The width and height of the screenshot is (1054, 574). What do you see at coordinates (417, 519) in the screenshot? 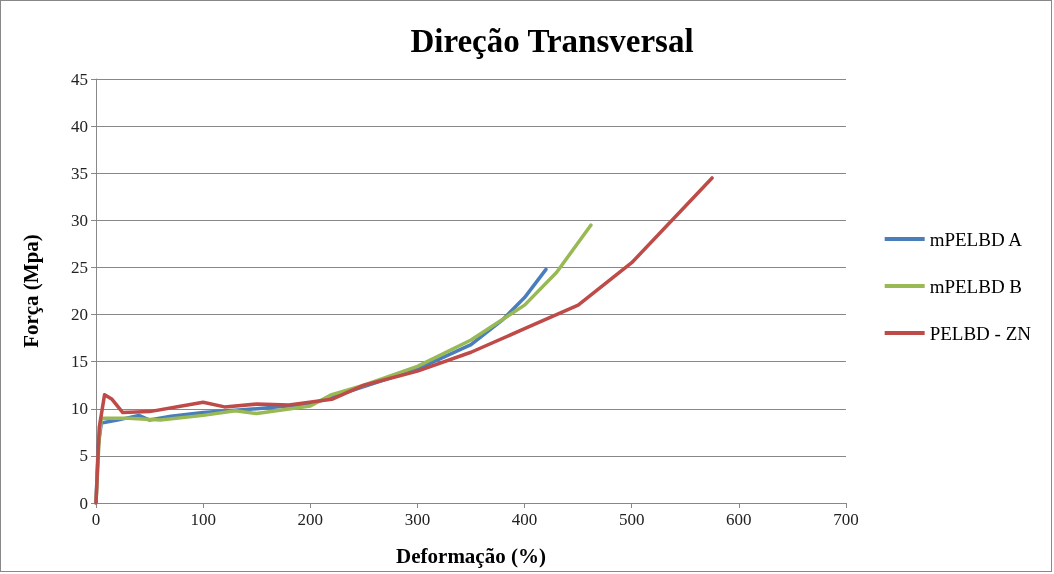
I see `x-tick-label: 300` at bounding box center [417, 519].